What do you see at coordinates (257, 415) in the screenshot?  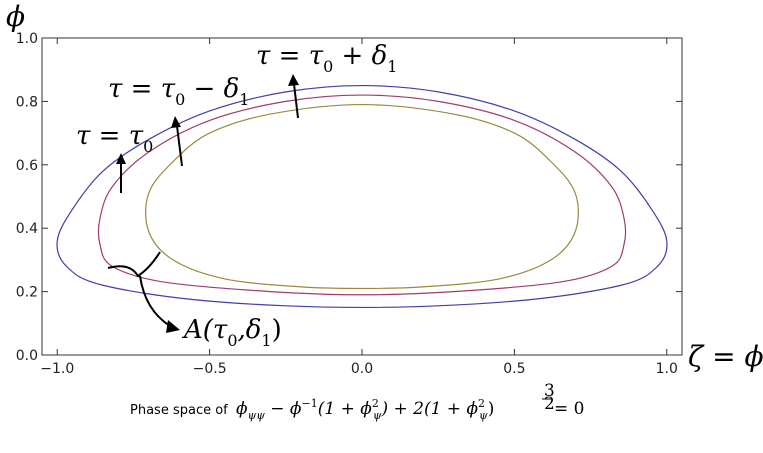 I see `eq-sub-psipsi: ψψ` at bounding box center [257, 415].